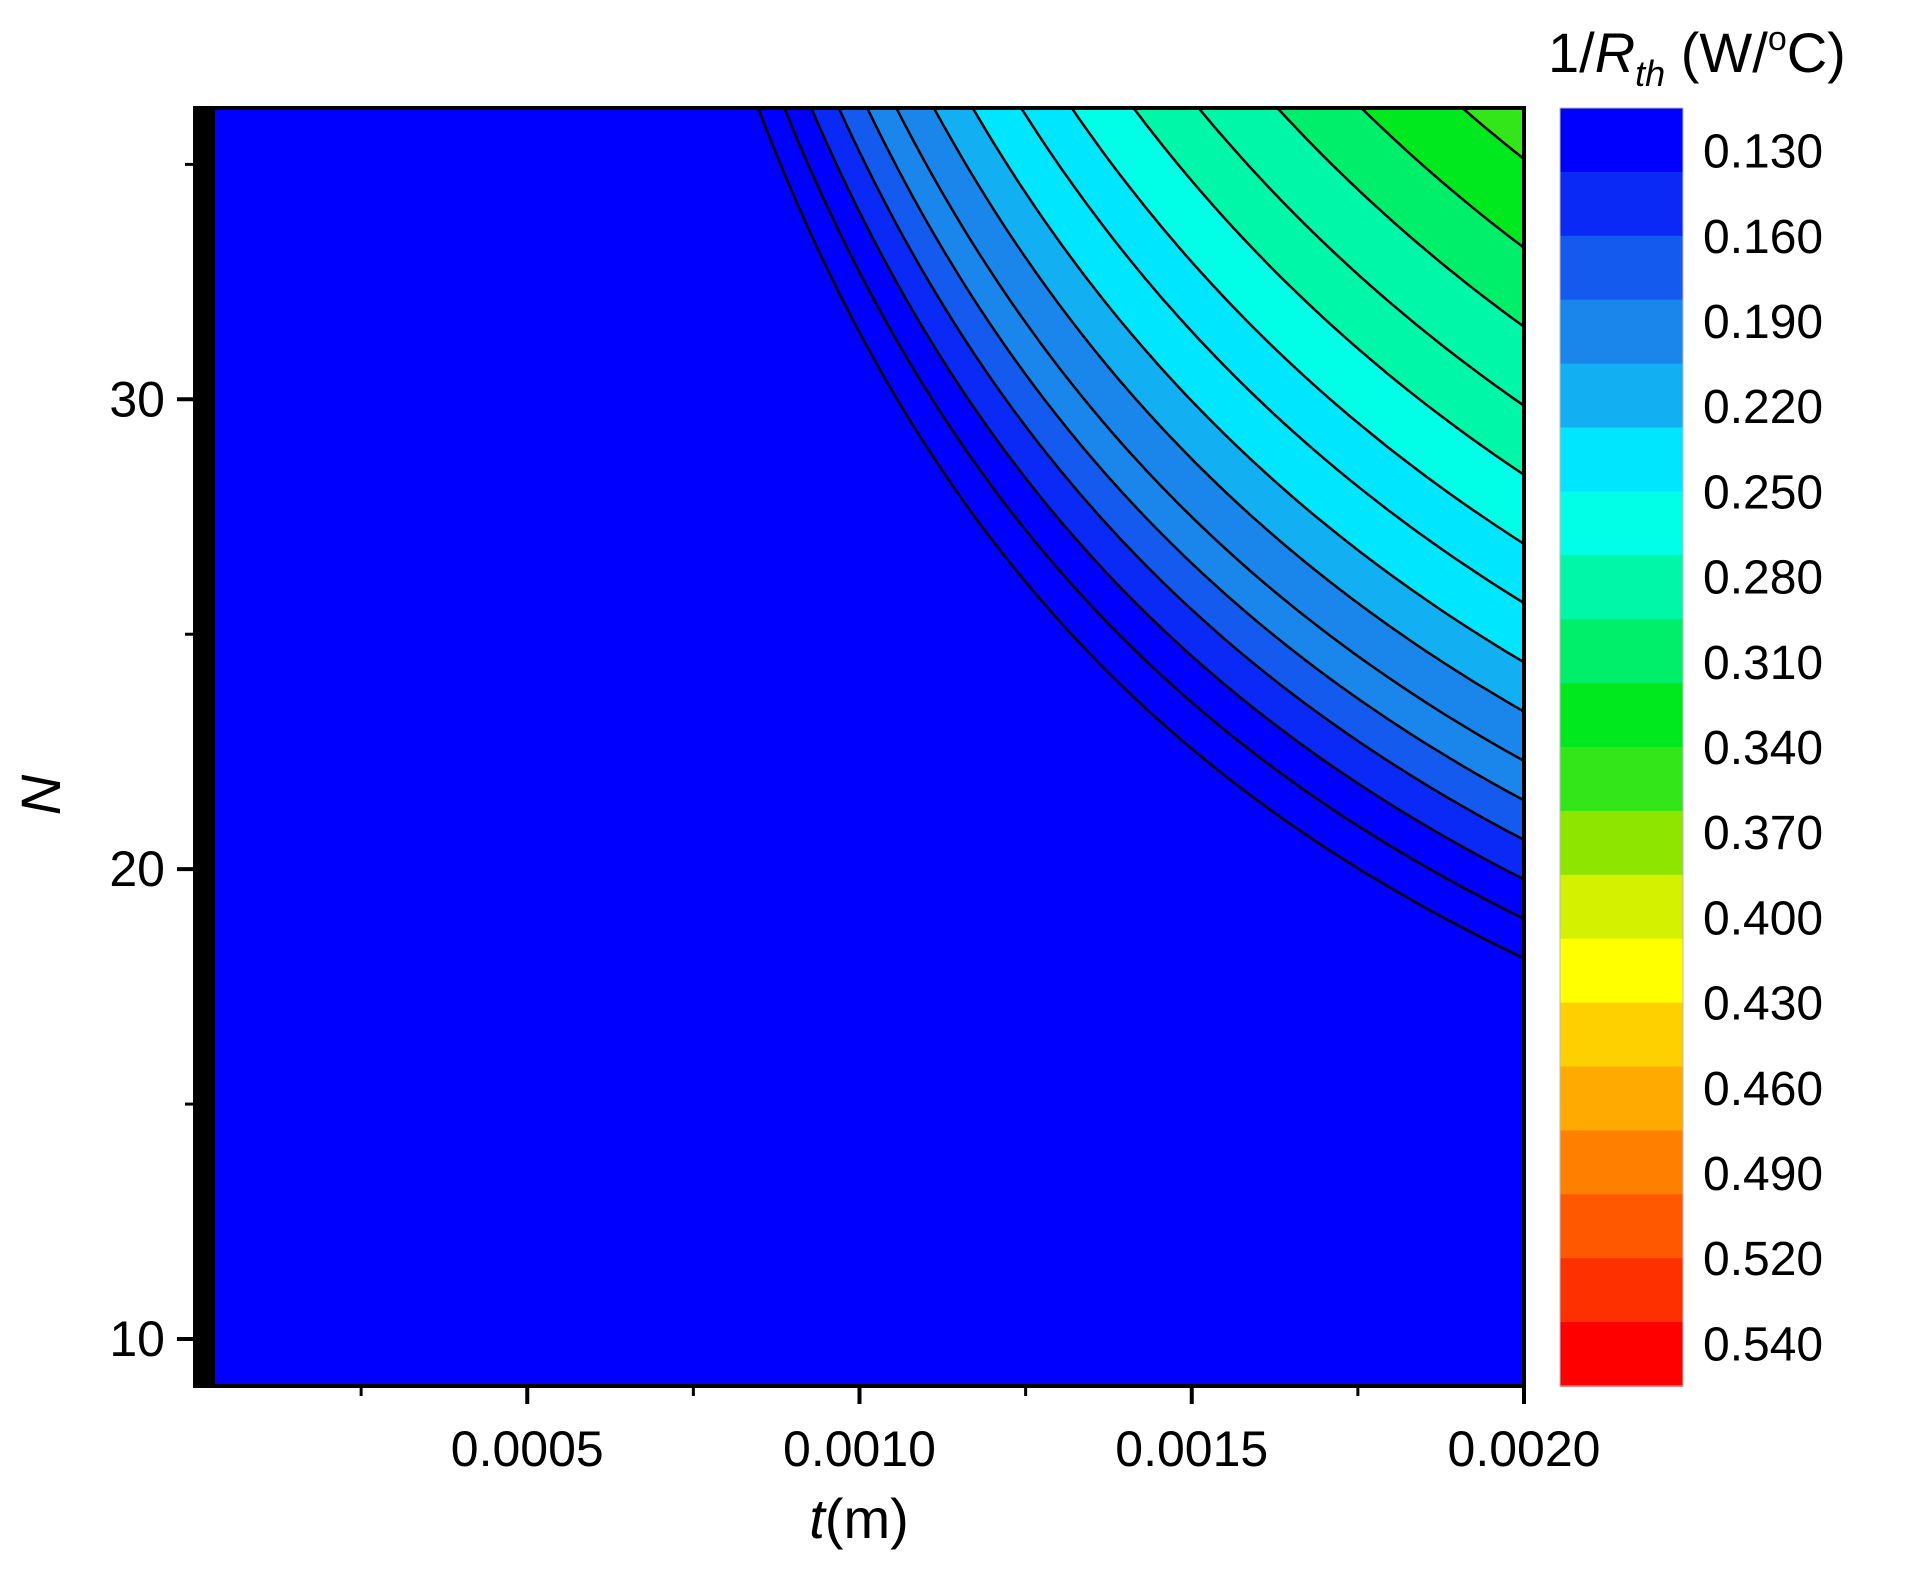 This screenshot has height=1577, width=1905. What do you see at coordinates (1763, 663) in the screenshot?
I see `colorbar-tick-label: 0.310` at bounding box center [1763, 663].